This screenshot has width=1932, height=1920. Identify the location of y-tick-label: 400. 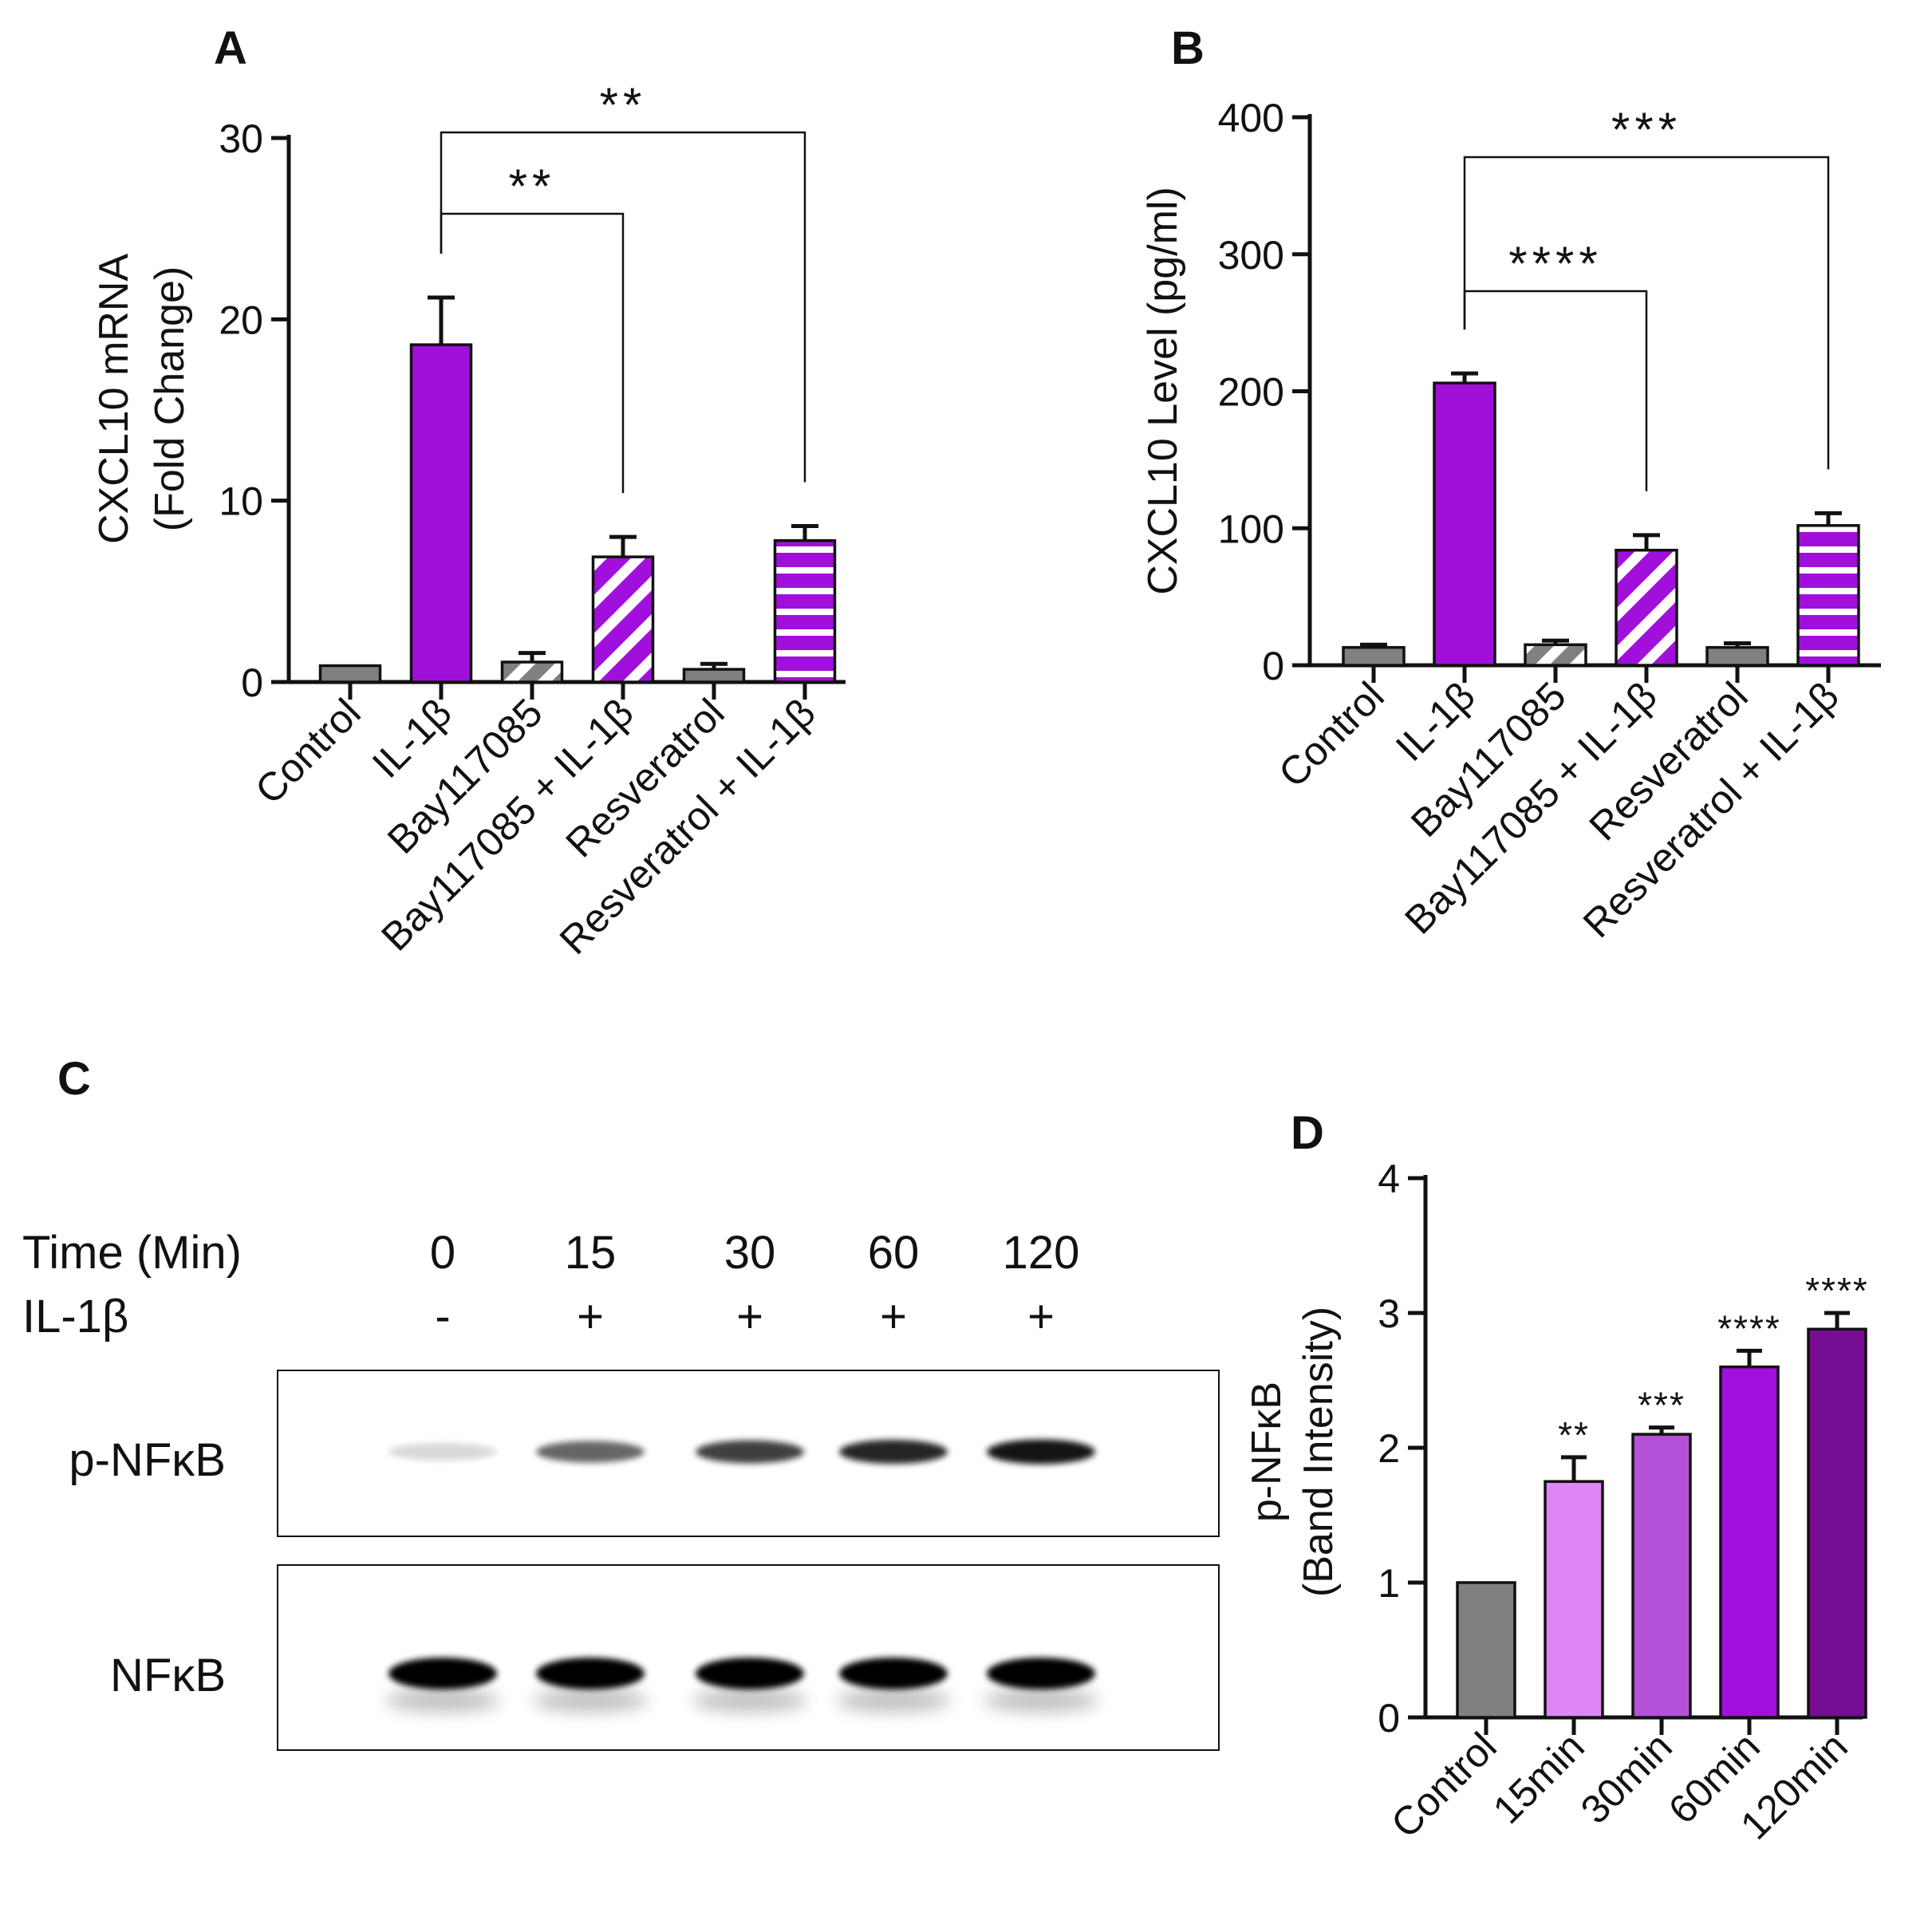
(1251, 118).